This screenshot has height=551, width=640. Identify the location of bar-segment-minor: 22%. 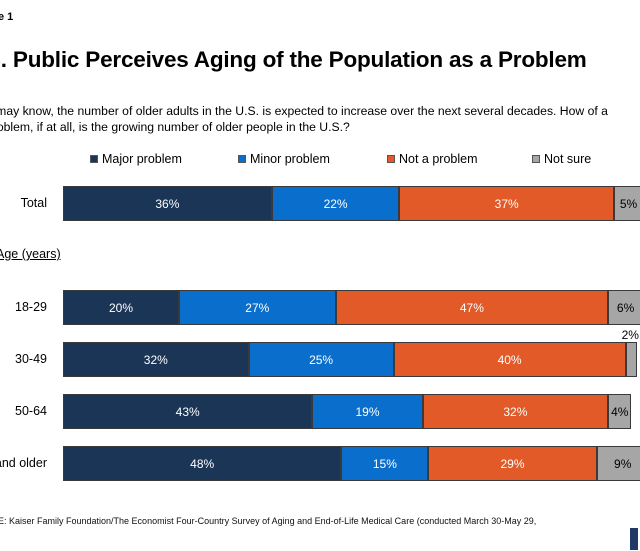
(335, 203).